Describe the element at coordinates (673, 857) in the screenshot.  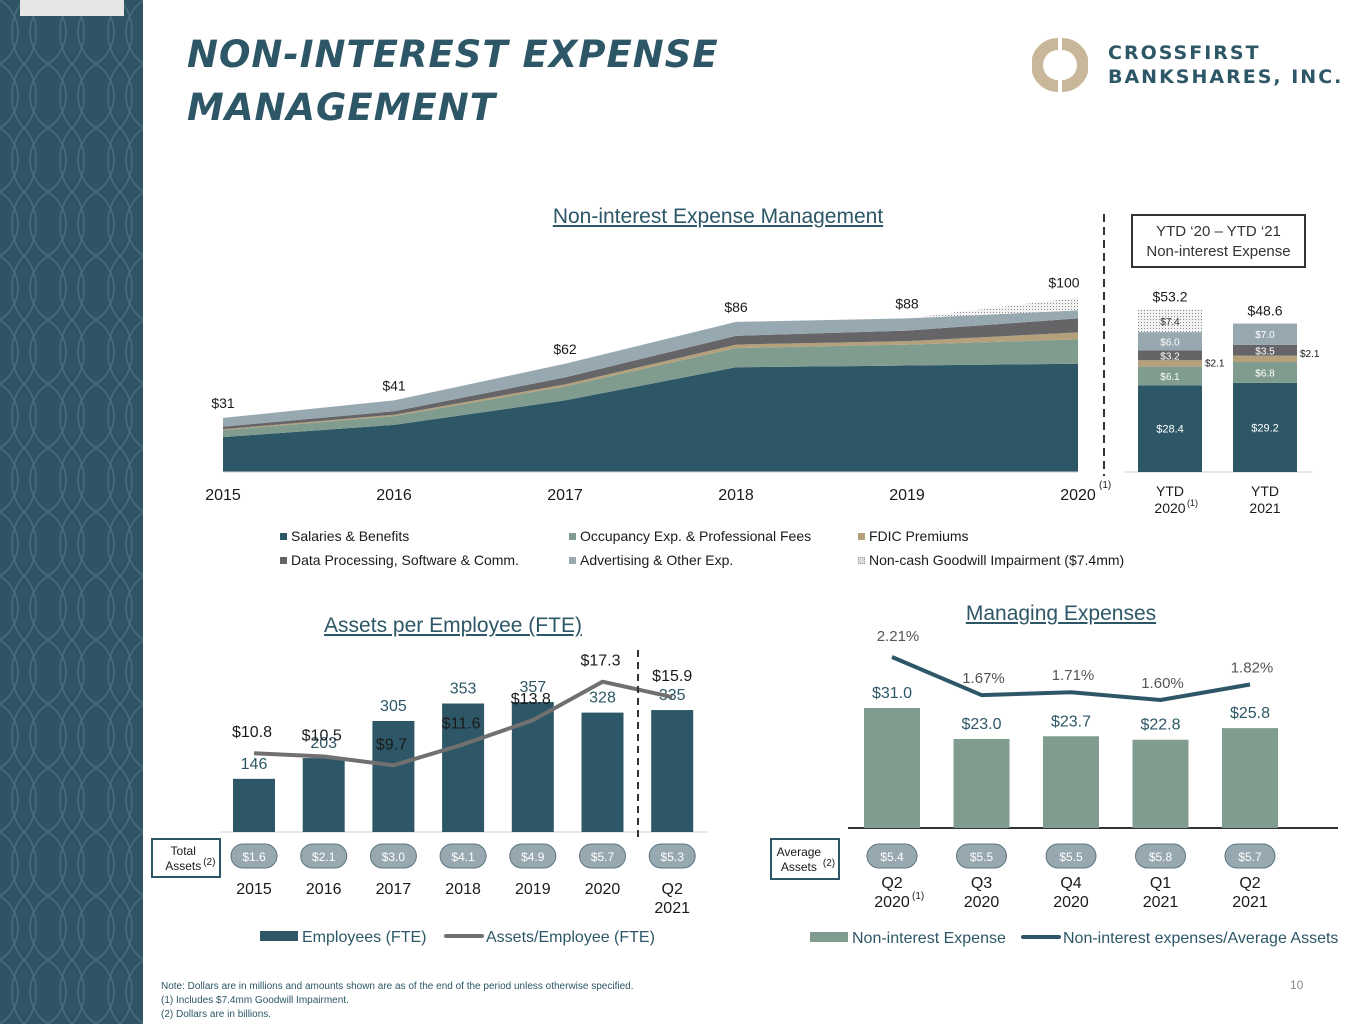
I see `ape-assets-value-6: $5.3` at that location.